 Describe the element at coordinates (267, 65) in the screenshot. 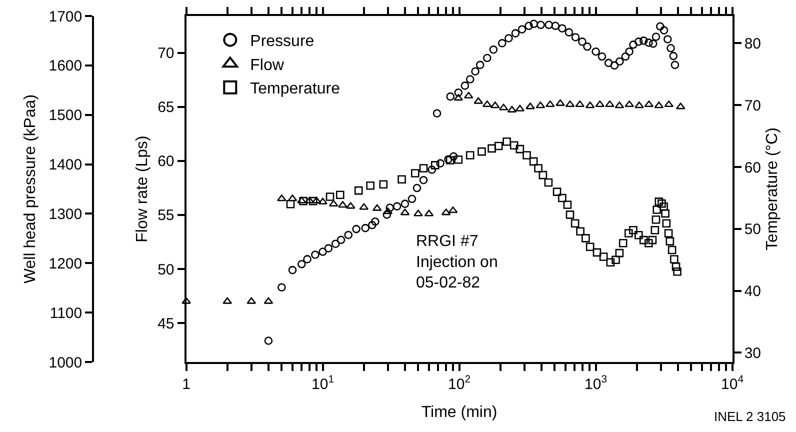

I see `legend-label: Flow` at that location.